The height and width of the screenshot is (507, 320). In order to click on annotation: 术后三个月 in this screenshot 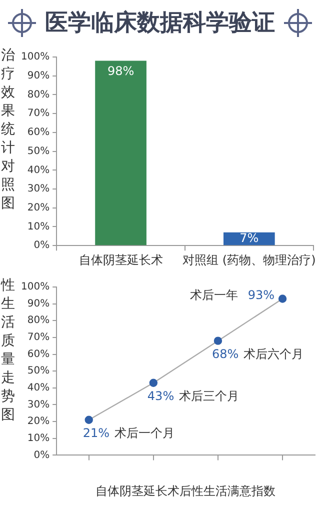, I will do `click(209, 396)`.